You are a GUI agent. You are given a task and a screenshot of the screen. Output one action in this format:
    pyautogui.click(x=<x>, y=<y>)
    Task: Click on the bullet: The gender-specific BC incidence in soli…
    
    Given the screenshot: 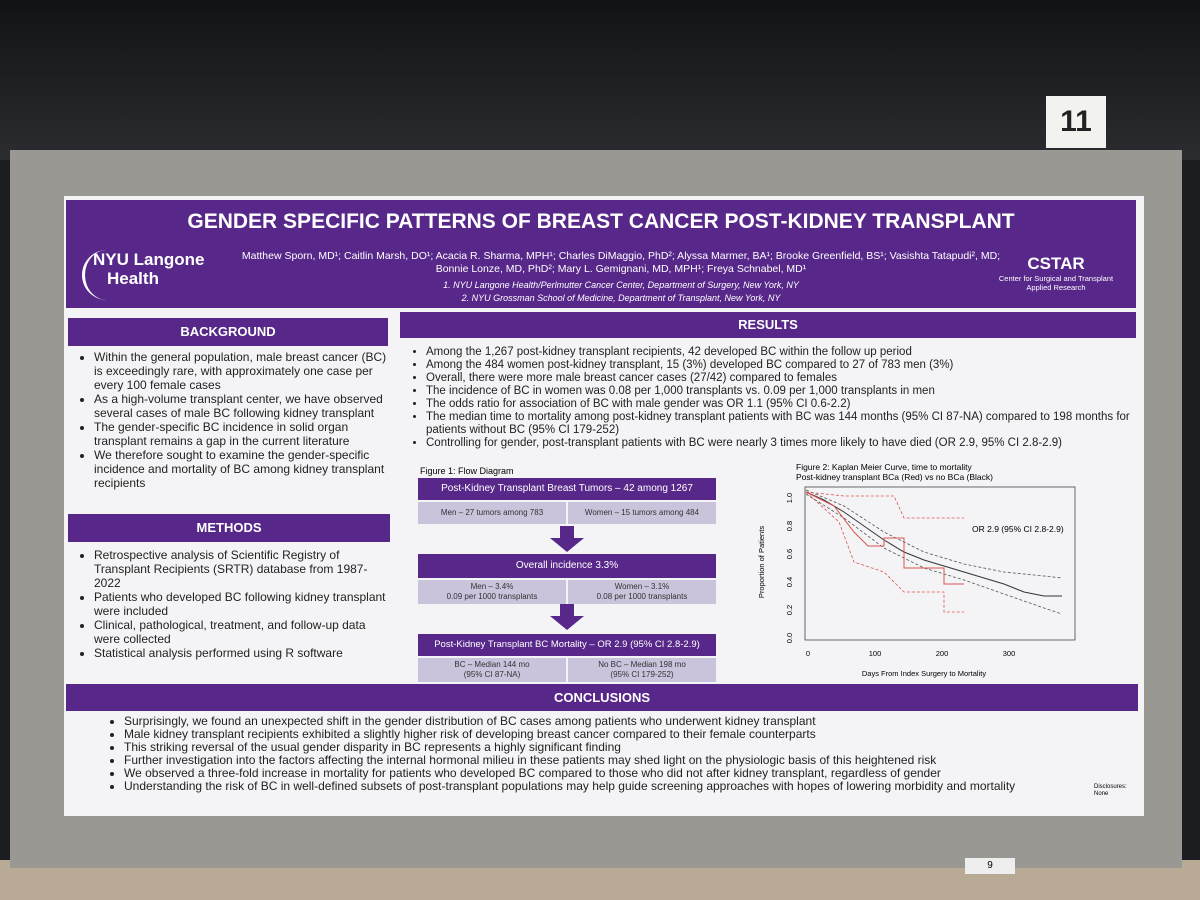 What is the action you would take?
    pyautogui.click(x=244, y=434)
    